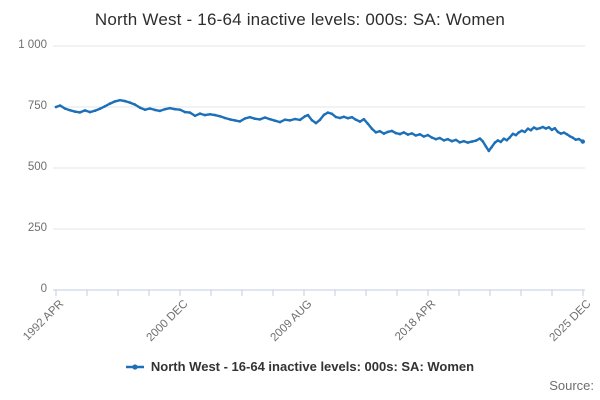  I want to click on y-axis-label: 1 000, so click(32, 45).